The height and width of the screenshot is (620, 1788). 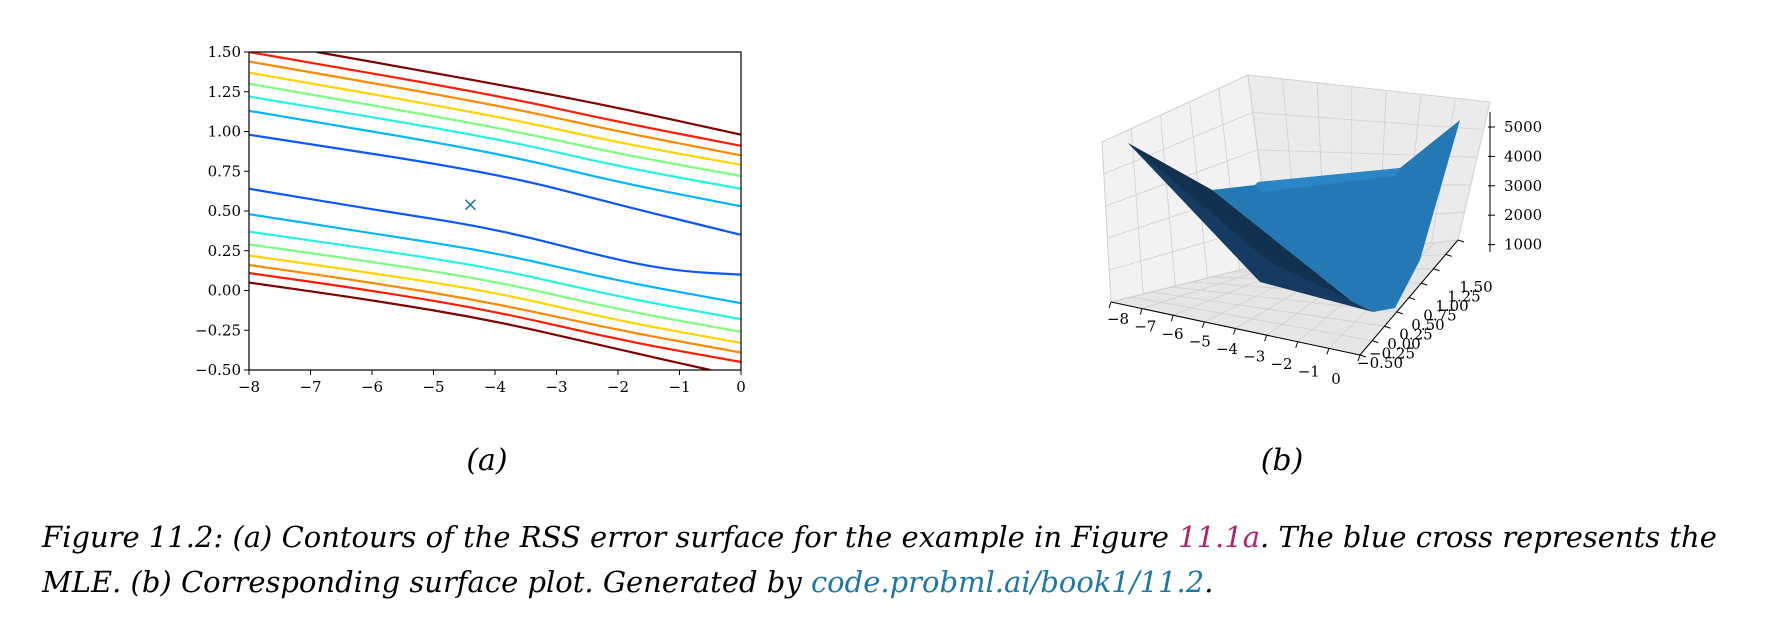 What do you see at coordinates (1425, 305) in the screenshot?
I see `y-axis-3d: −0.50−0.250.000.250.500.751.001.251.50` at bounding box center [1425, 305].